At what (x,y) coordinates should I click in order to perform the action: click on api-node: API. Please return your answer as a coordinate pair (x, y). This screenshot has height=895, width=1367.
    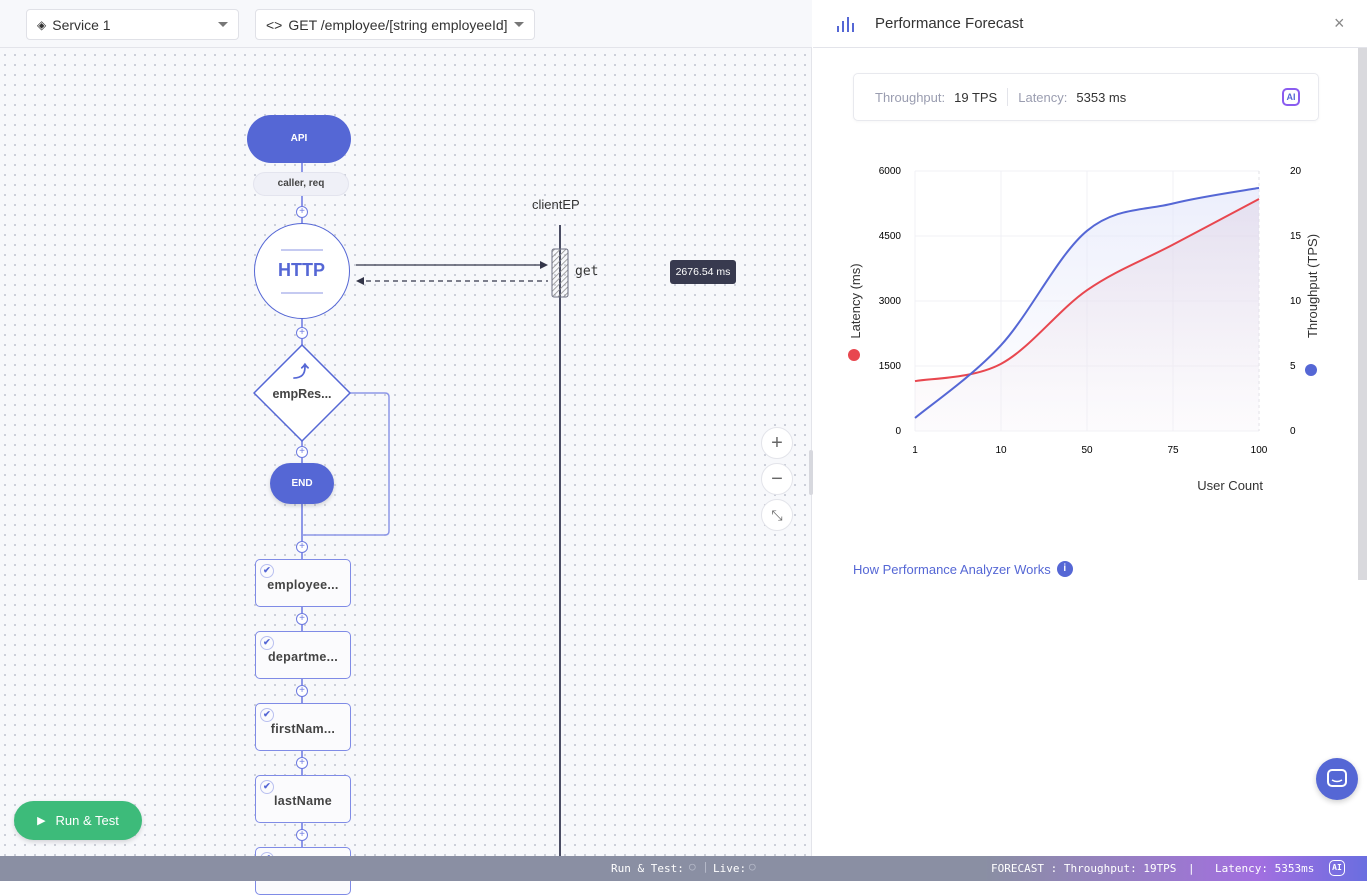
    Looking at the image, I should click on (299, 139).